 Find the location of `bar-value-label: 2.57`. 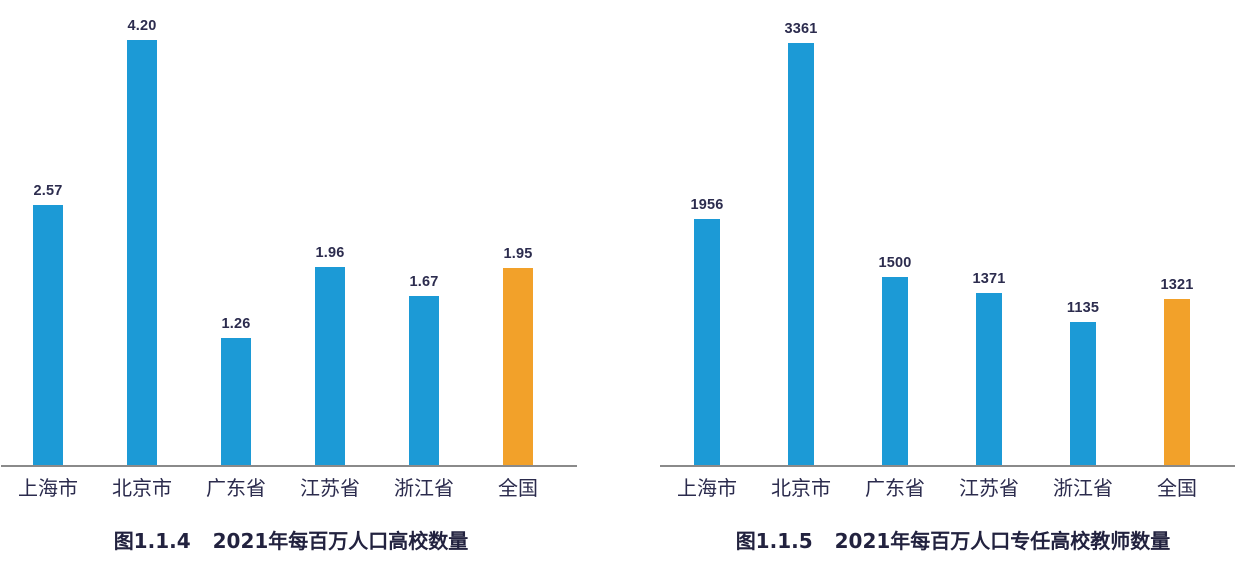

bar-value-label: 2.57 is located at coordinates (48, 191).